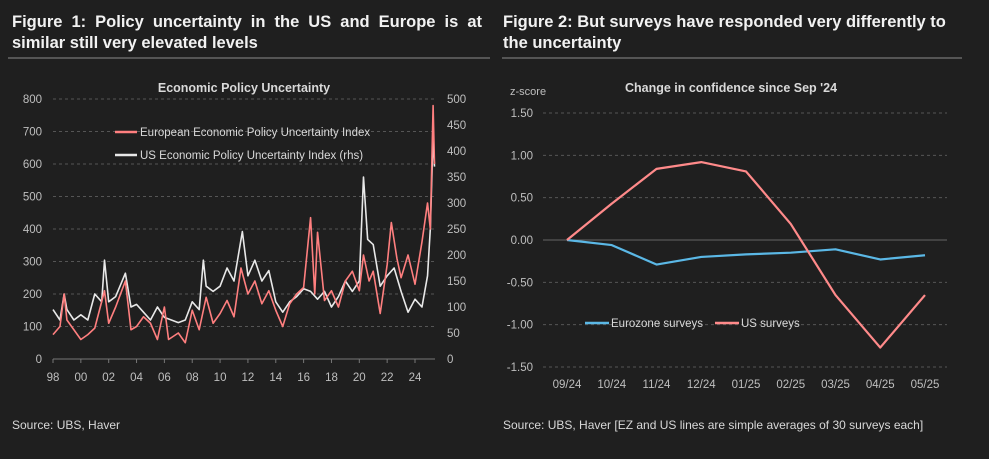  I want to click on x-tick-label: 22, so click(387, 378).